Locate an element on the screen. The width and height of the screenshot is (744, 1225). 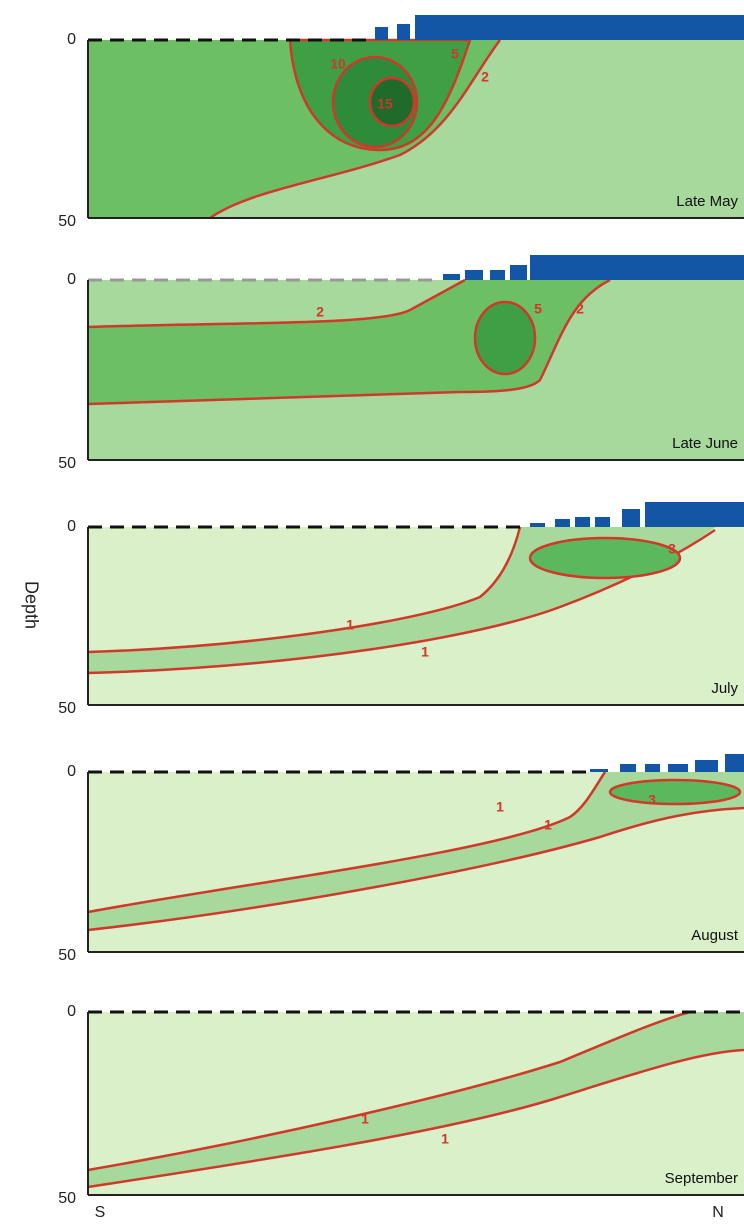
panel-label: Late June is located at coordinates (705, 443).